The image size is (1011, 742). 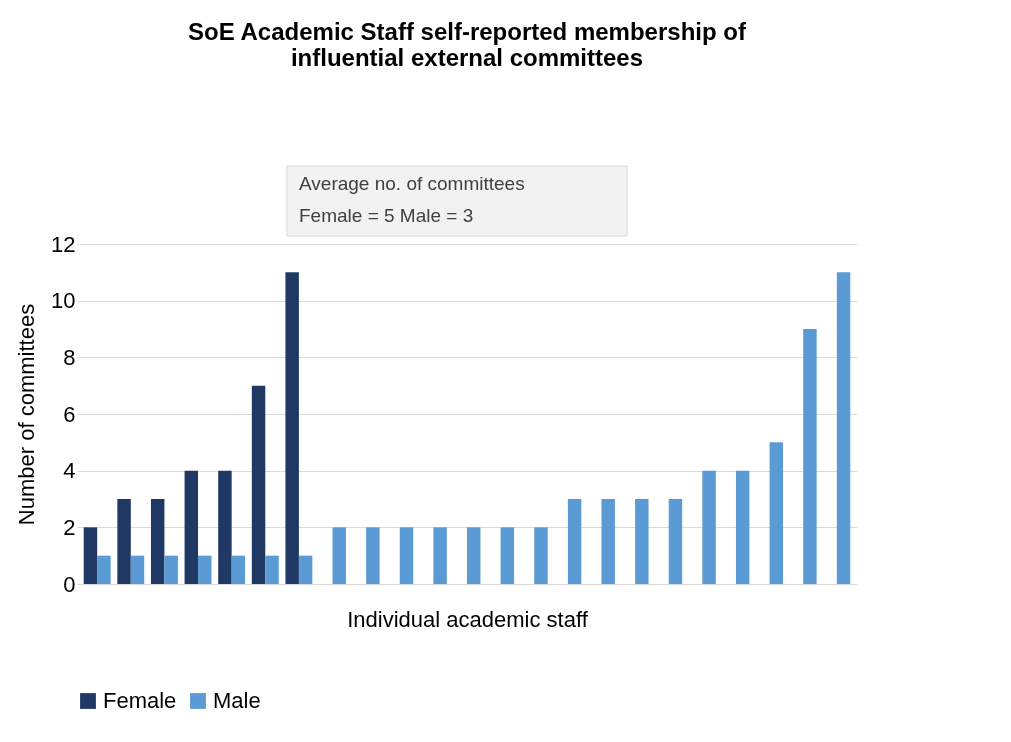 I want to click on y-tick-label: 2, so click(x=69, y=527).